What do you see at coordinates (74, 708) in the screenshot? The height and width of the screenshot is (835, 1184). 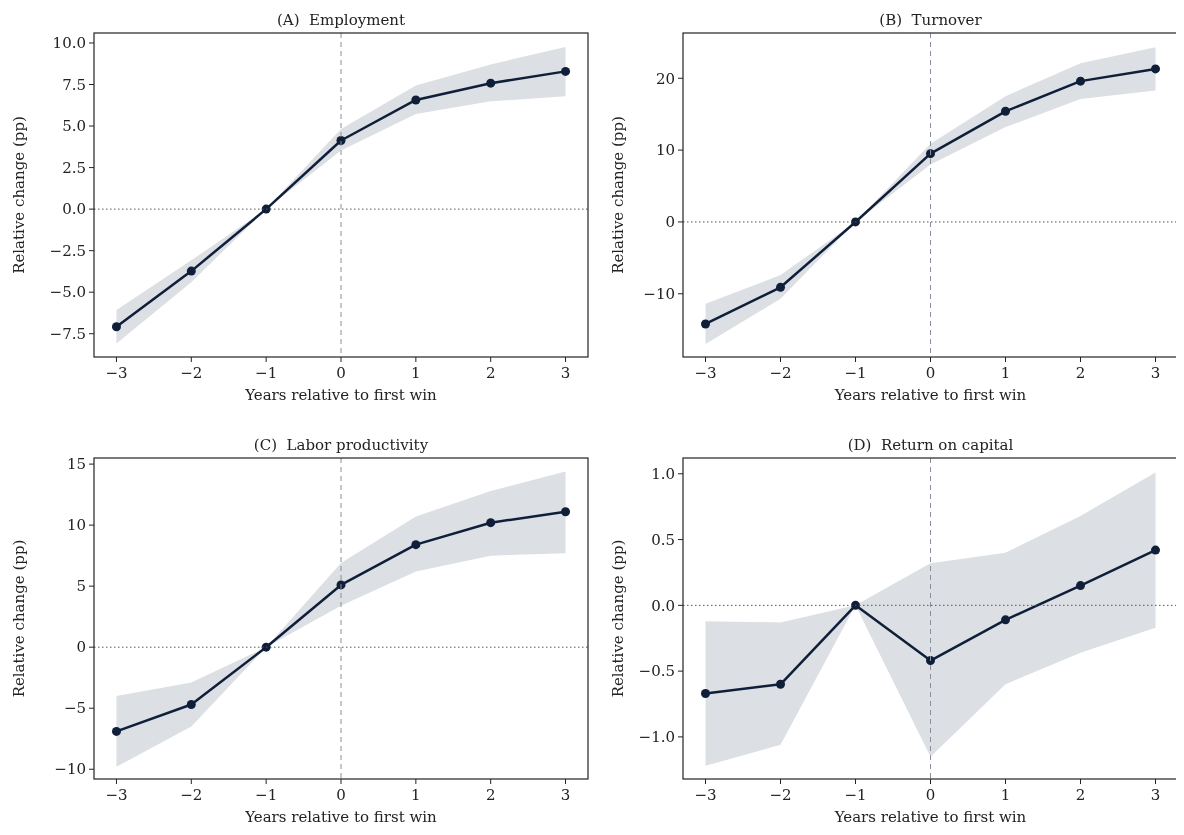 I see `y-tick-label: −5` at bounding box center [74, 708].